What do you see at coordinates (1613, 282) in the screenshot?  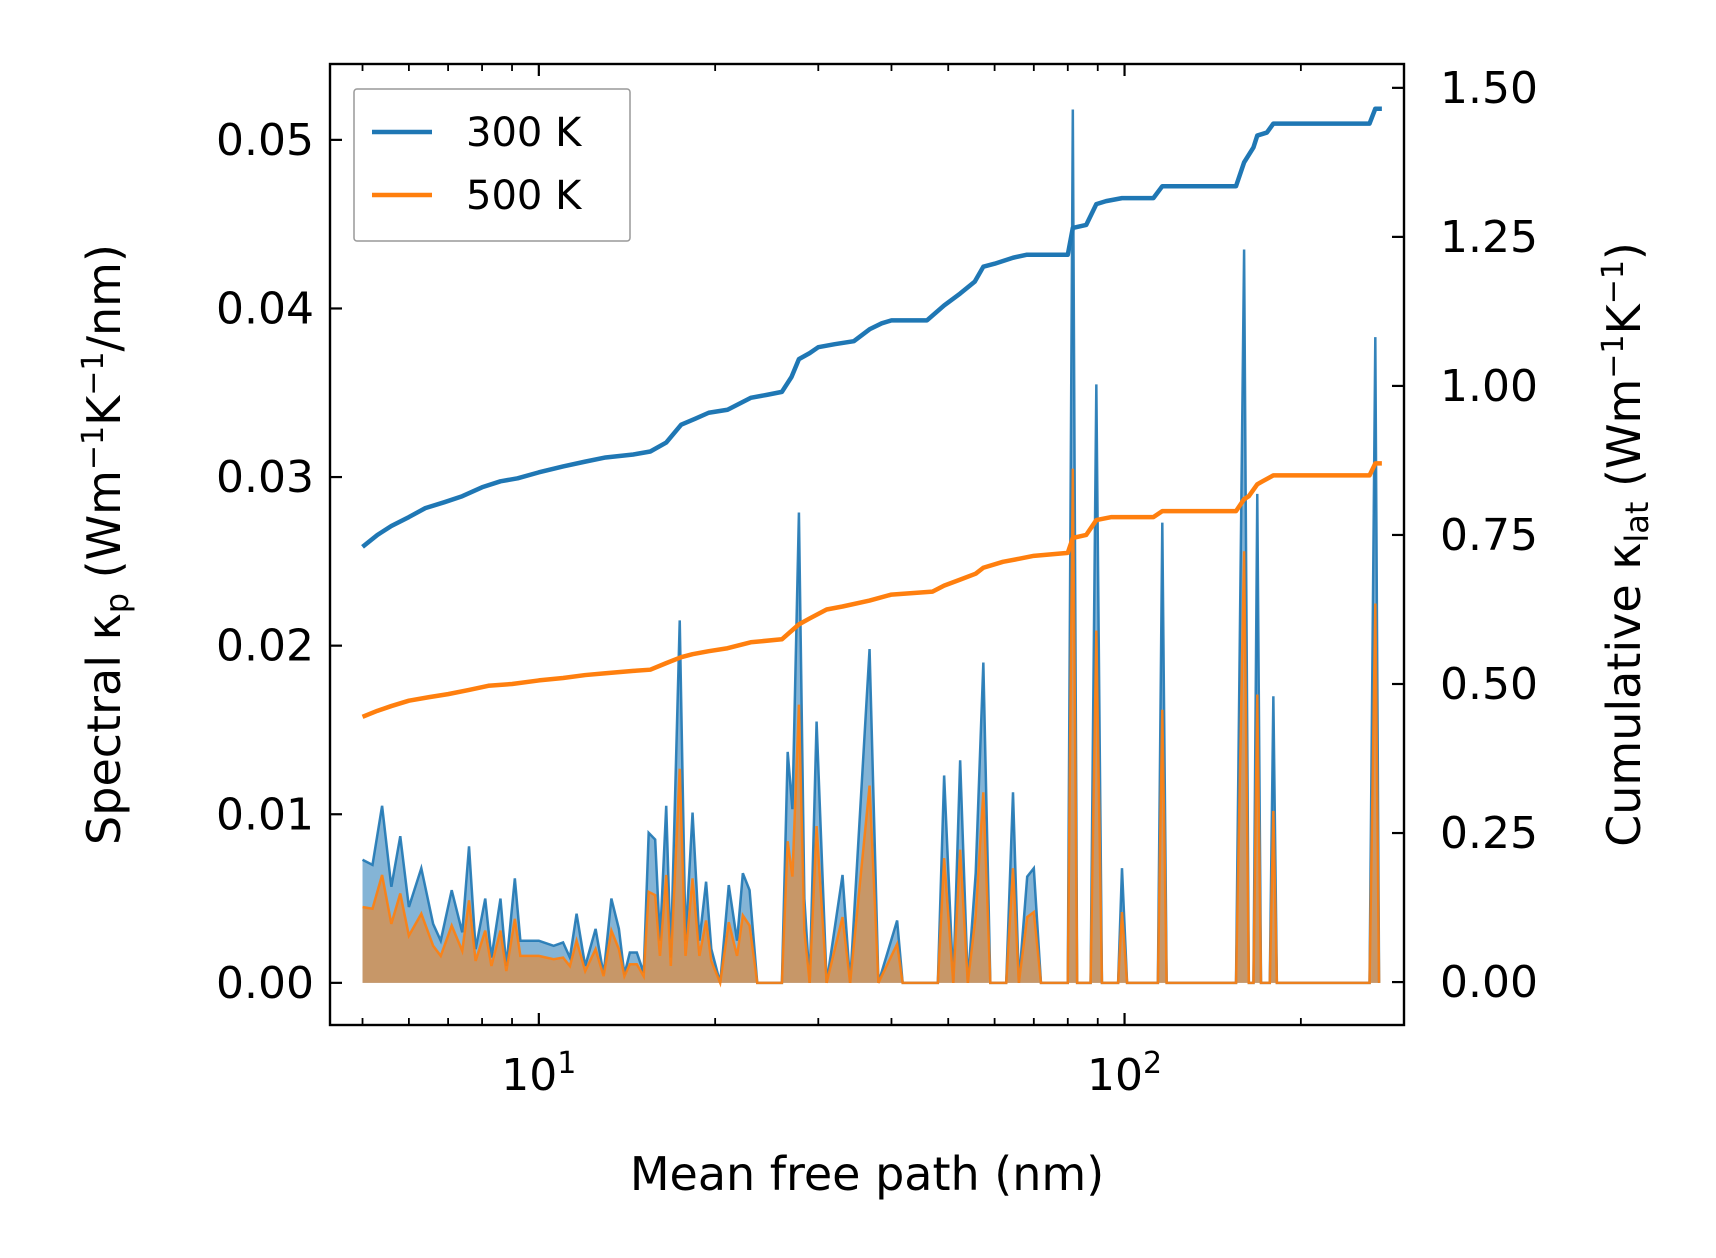 I see `y-right-title-sup2: −1` at bounding box center [1613, 282].